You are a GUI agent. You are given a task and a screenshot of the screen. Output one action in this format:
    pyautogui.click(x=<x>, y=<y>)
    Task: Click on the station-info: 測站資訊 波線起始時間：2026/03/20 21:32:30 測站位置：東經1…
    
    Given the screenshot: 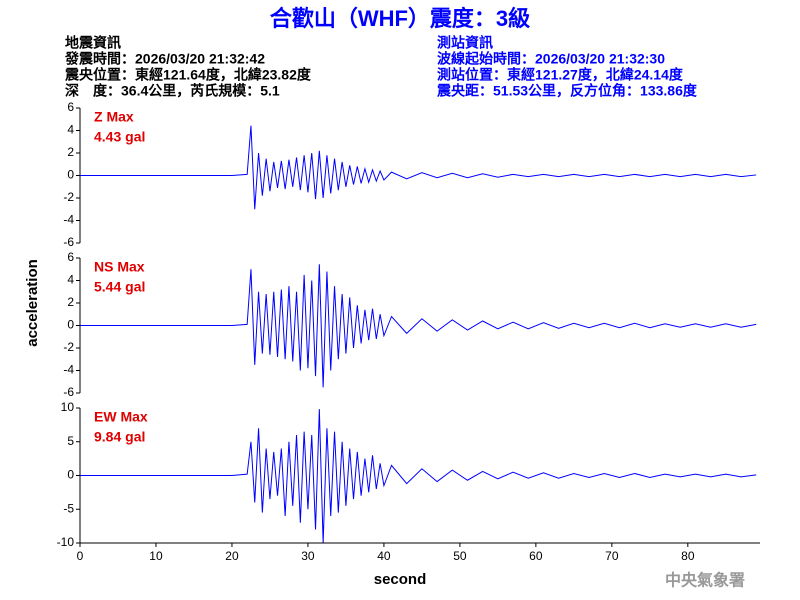 What is the action you would take?
    pyautogui.click(x=567, y=67)
    